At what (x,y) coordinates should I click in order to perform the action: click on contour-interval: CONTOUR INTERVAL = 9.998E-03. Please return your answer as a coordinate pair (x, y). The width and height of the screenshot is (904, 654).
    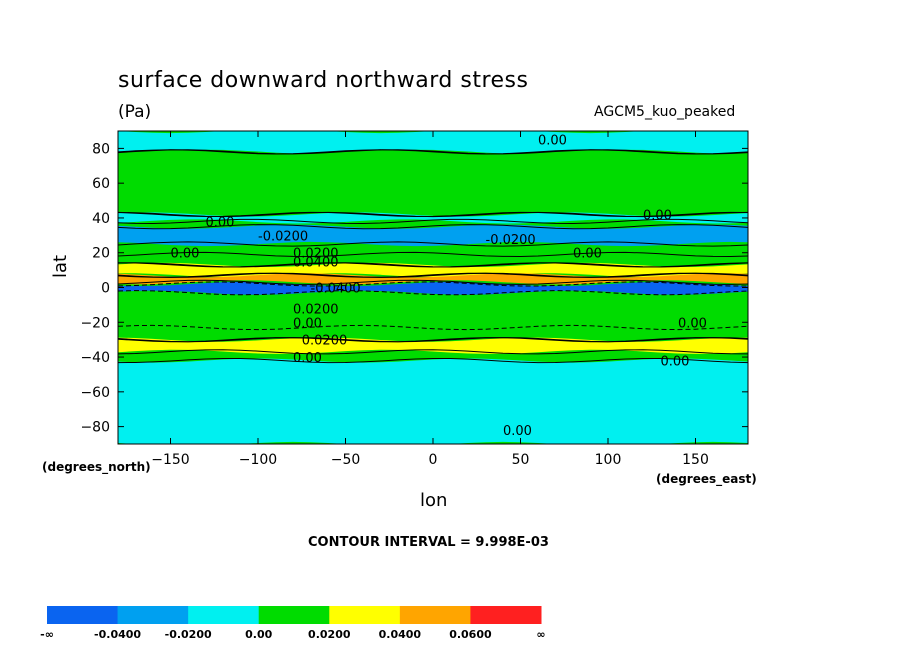
    Looking at the image, I should click on (428, 542).